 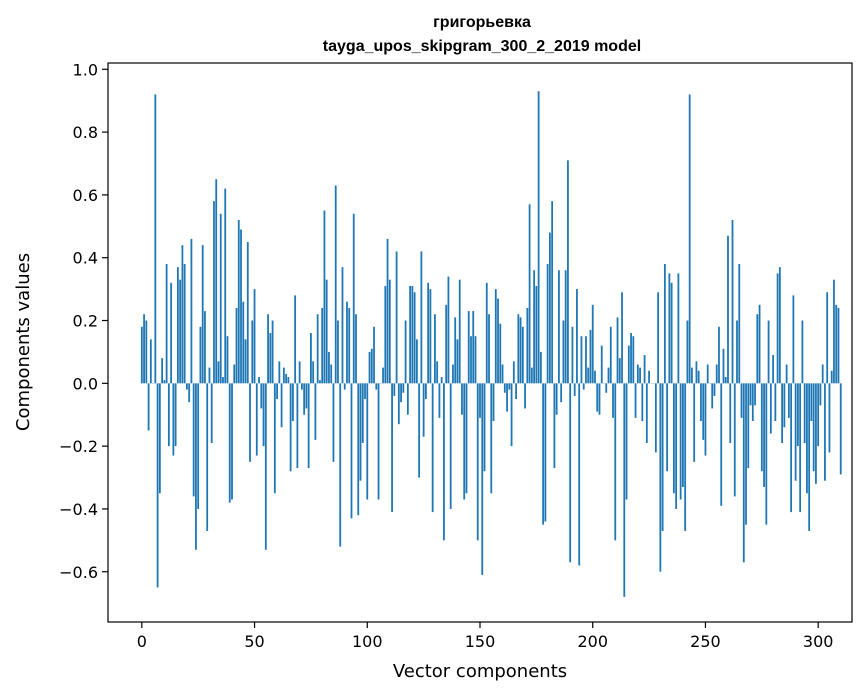 What do you see at coordinates (142, 641) in the screenshot?
I see `x-tick-label: 0` at bounding box center [142, 641].